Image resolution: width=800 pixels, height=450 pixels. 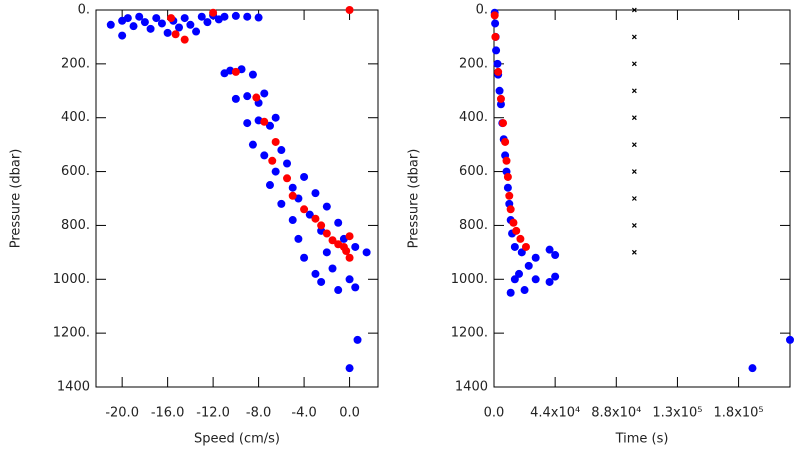 I want to click on x-tick-label: -16.0, so click(x=168, y=413).